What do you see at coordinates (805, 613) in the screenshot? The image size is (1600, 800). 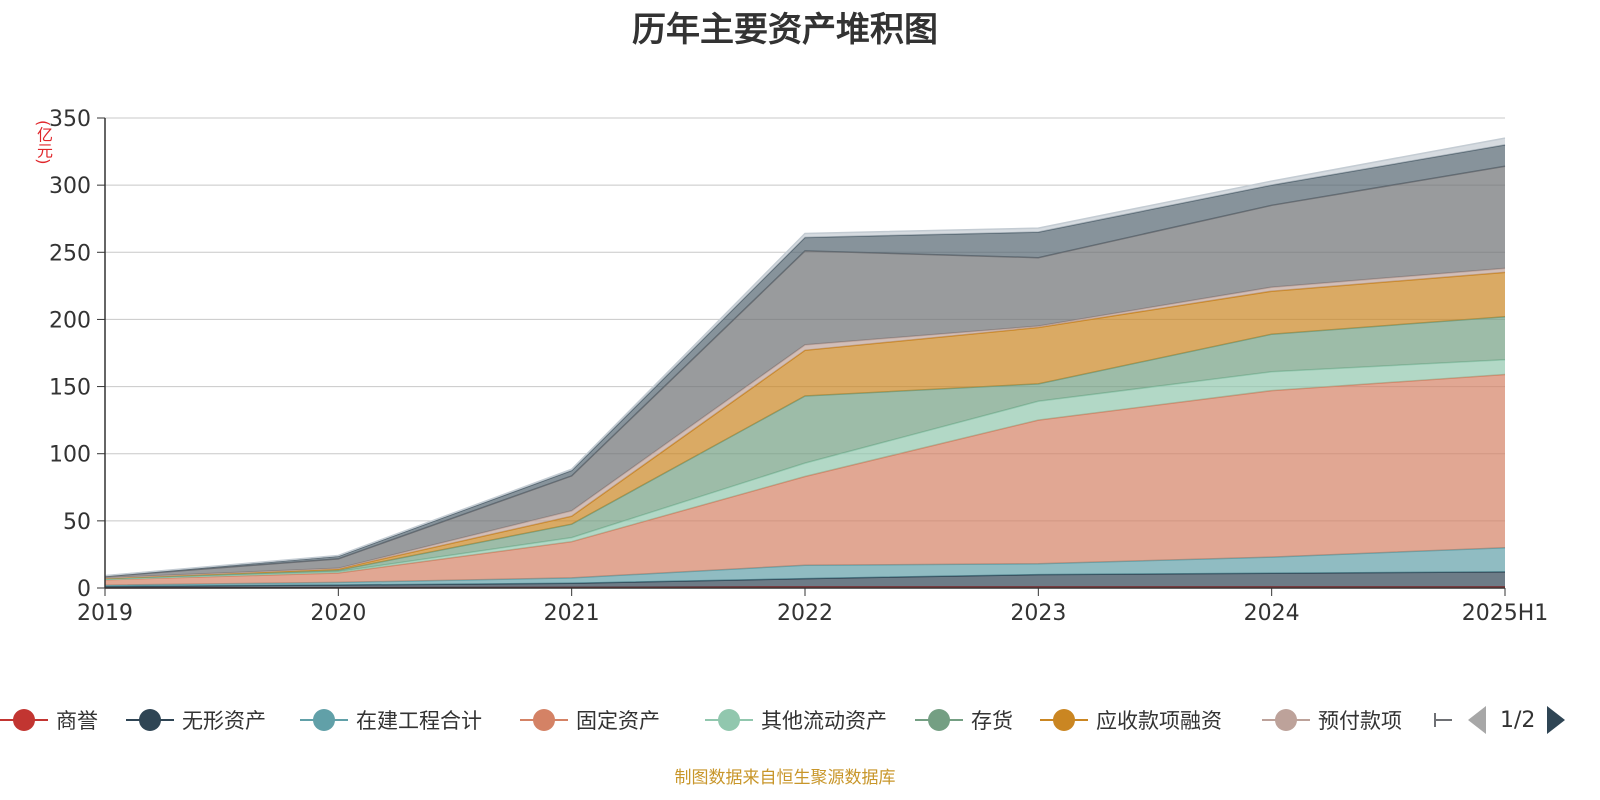 I see `x-tick-label: 2022` at bounding box center [805, 613].